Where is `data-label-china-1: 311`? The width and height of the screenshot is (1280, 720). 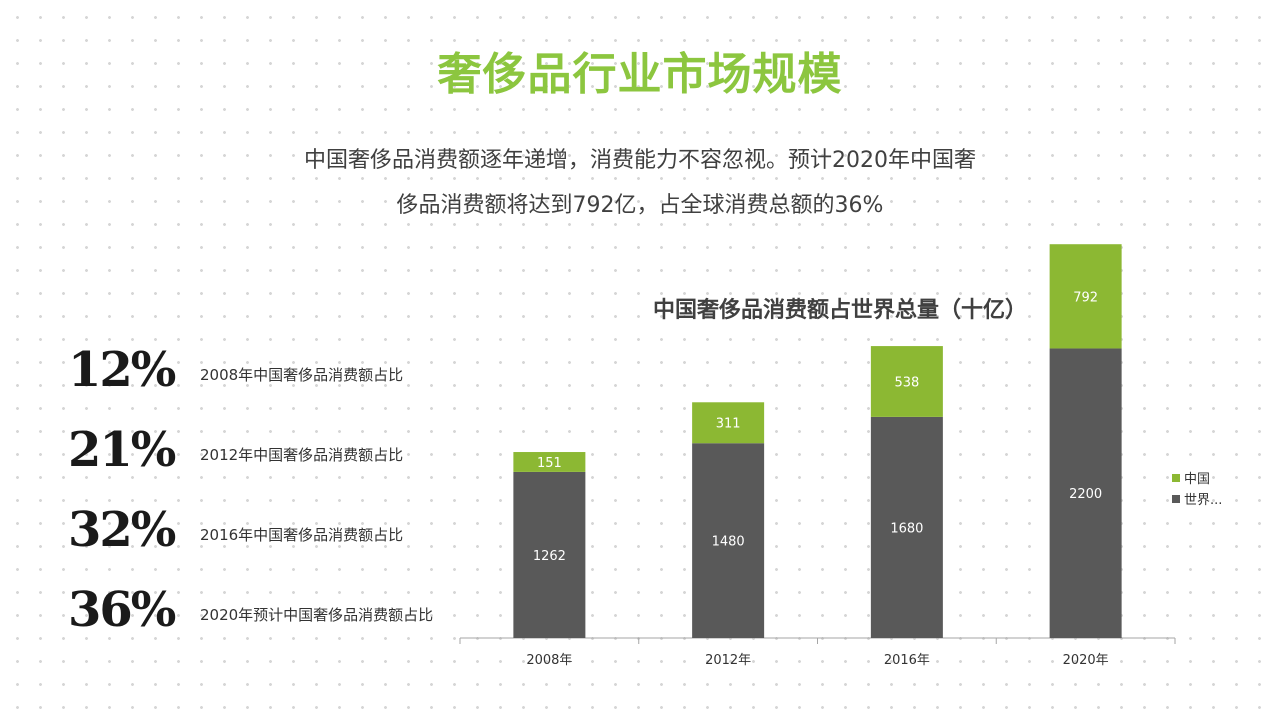 data-label-china-1: 311 is located at coordinates (728, 424).